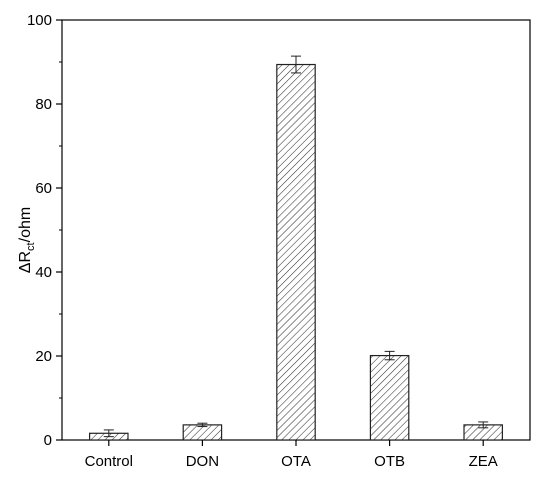  I want to click on y-axis-label-rest: /ohm, so click(25, 225).